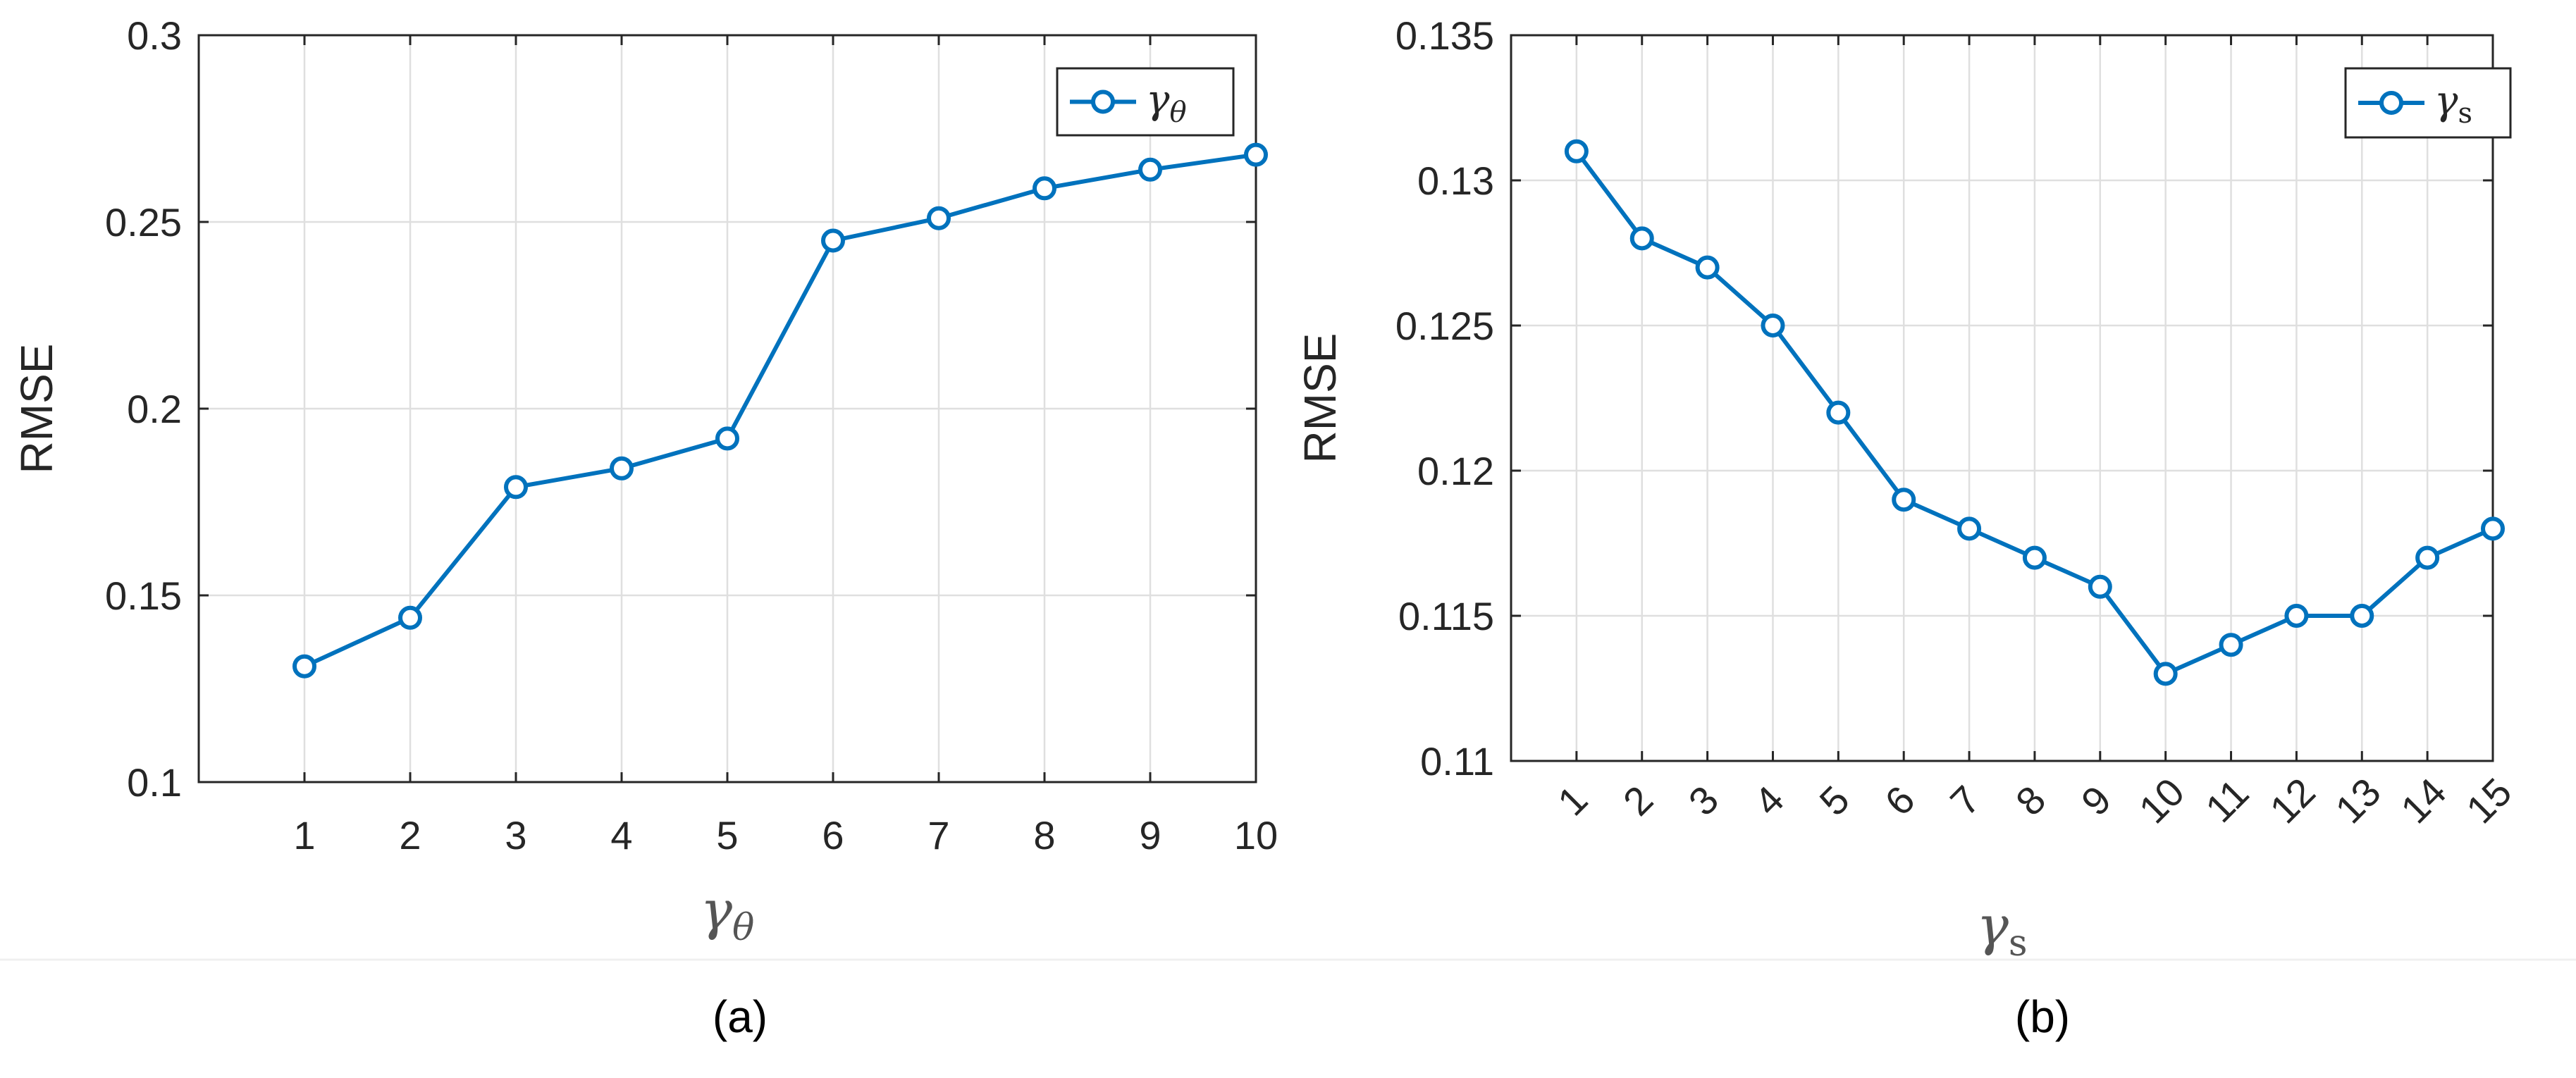  I want to click on y-tick-label: 0.25, so click(143, 222).